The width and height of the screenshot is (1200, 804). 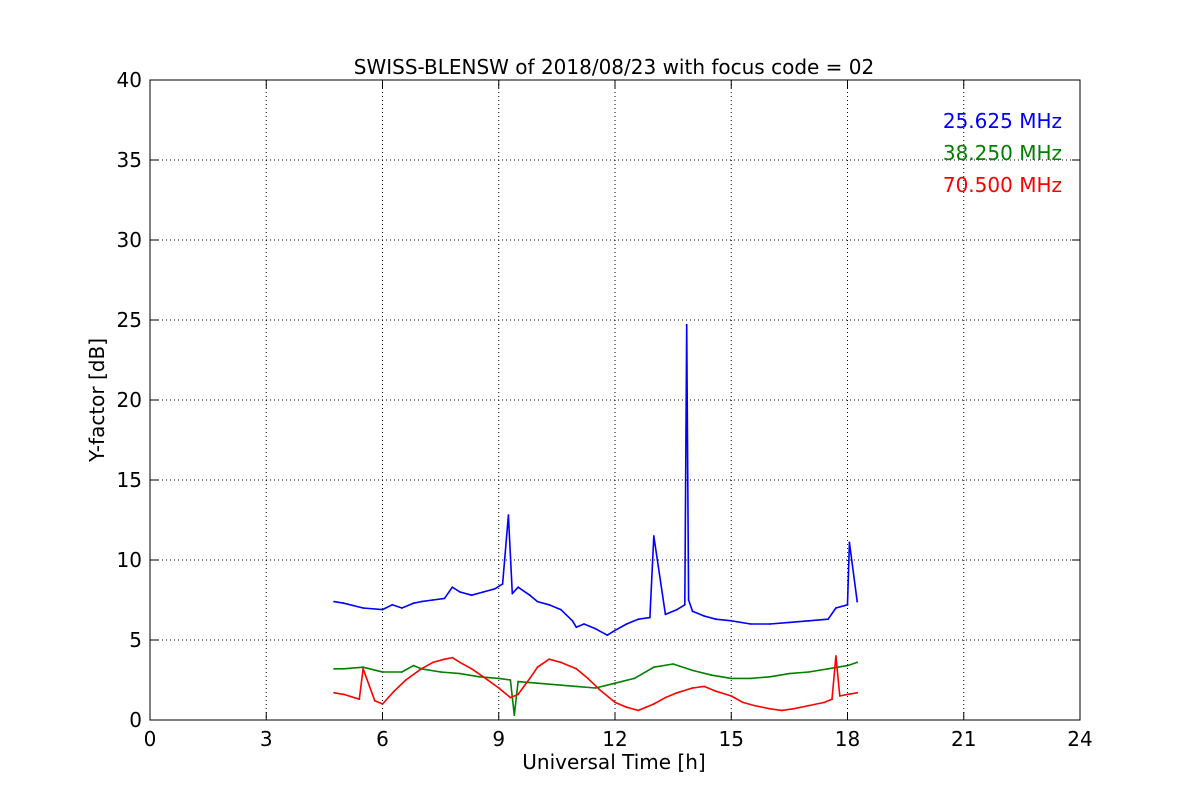 I want to click on x-tick-label: 18, so click(x=847, y=739).